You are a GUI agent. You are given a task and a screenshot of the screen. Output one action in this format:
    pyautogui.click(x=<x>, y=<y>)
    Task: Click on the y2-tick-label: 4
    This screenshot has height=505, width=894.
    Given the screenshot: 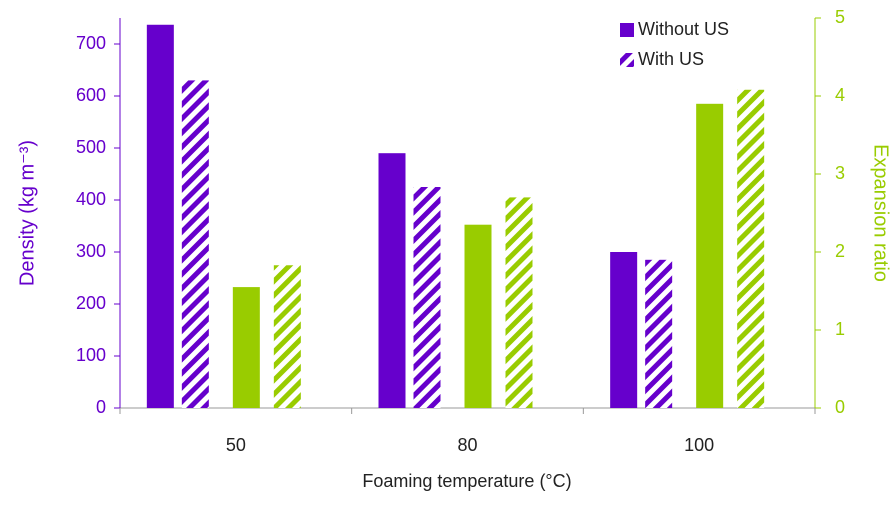 What is the action you would take?
    pyautogui.click(x=840, y=95)
    